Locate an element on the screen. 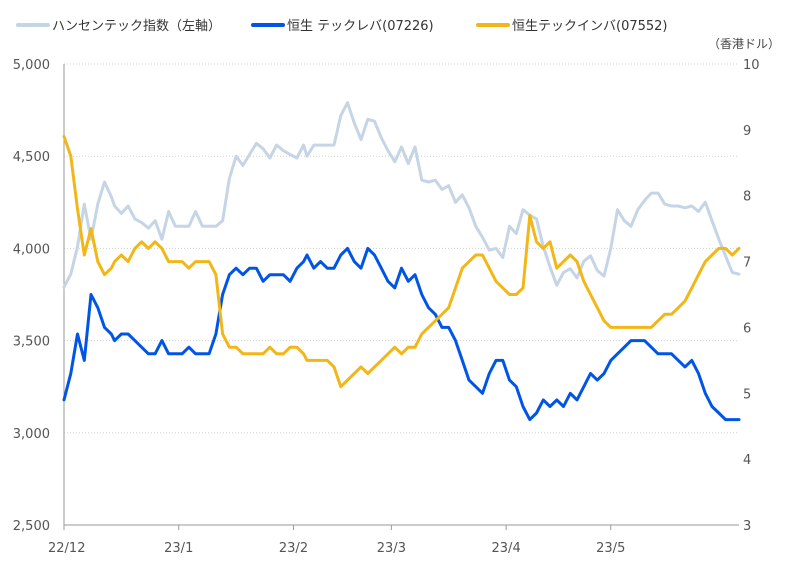 This screenshot has height=576, width=792. x-tick-label: 23/3 is located at coordinates (391, 548).